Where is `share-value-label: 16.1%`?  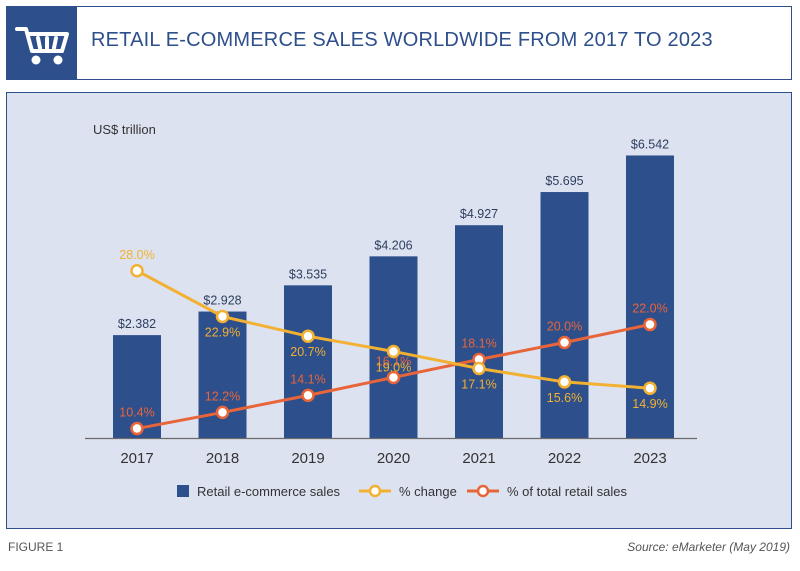
share-value-label: 16.1% is located at coordinates (393, 361).